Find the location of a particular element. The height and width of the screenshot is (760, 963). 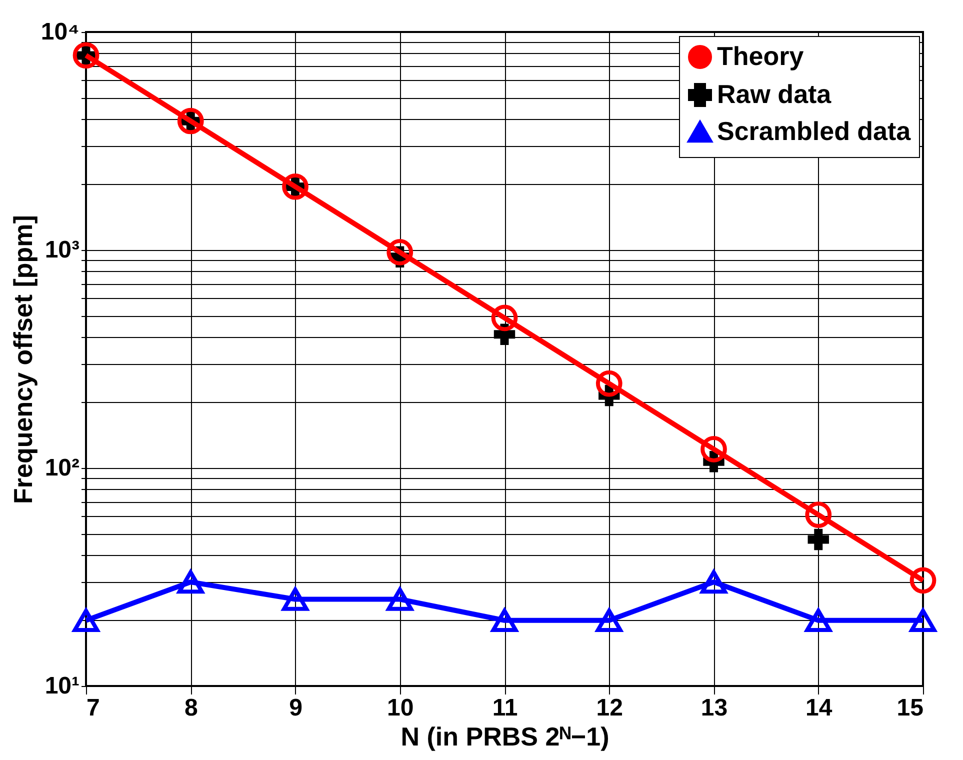

y-tick-label: 10³ is located at coordinates (62, 250).